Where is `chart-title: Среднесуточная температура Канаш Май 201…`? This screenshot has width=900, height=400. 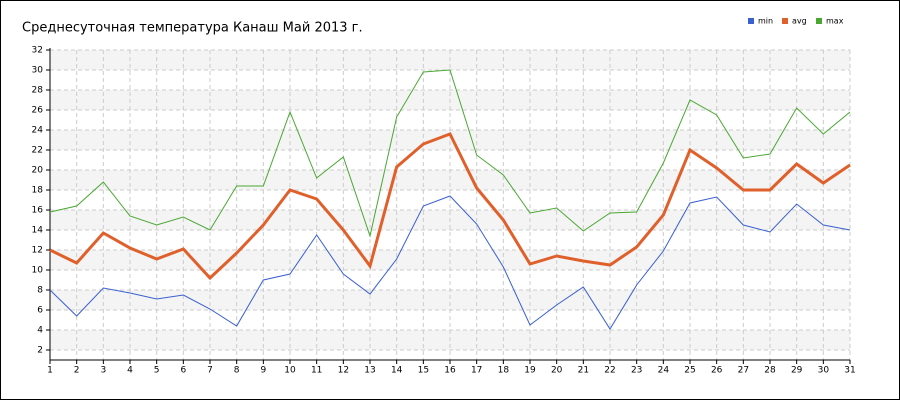 chart-title: Среднесуточная температура Канаш Май 201… is located at coordinates (192, 28).